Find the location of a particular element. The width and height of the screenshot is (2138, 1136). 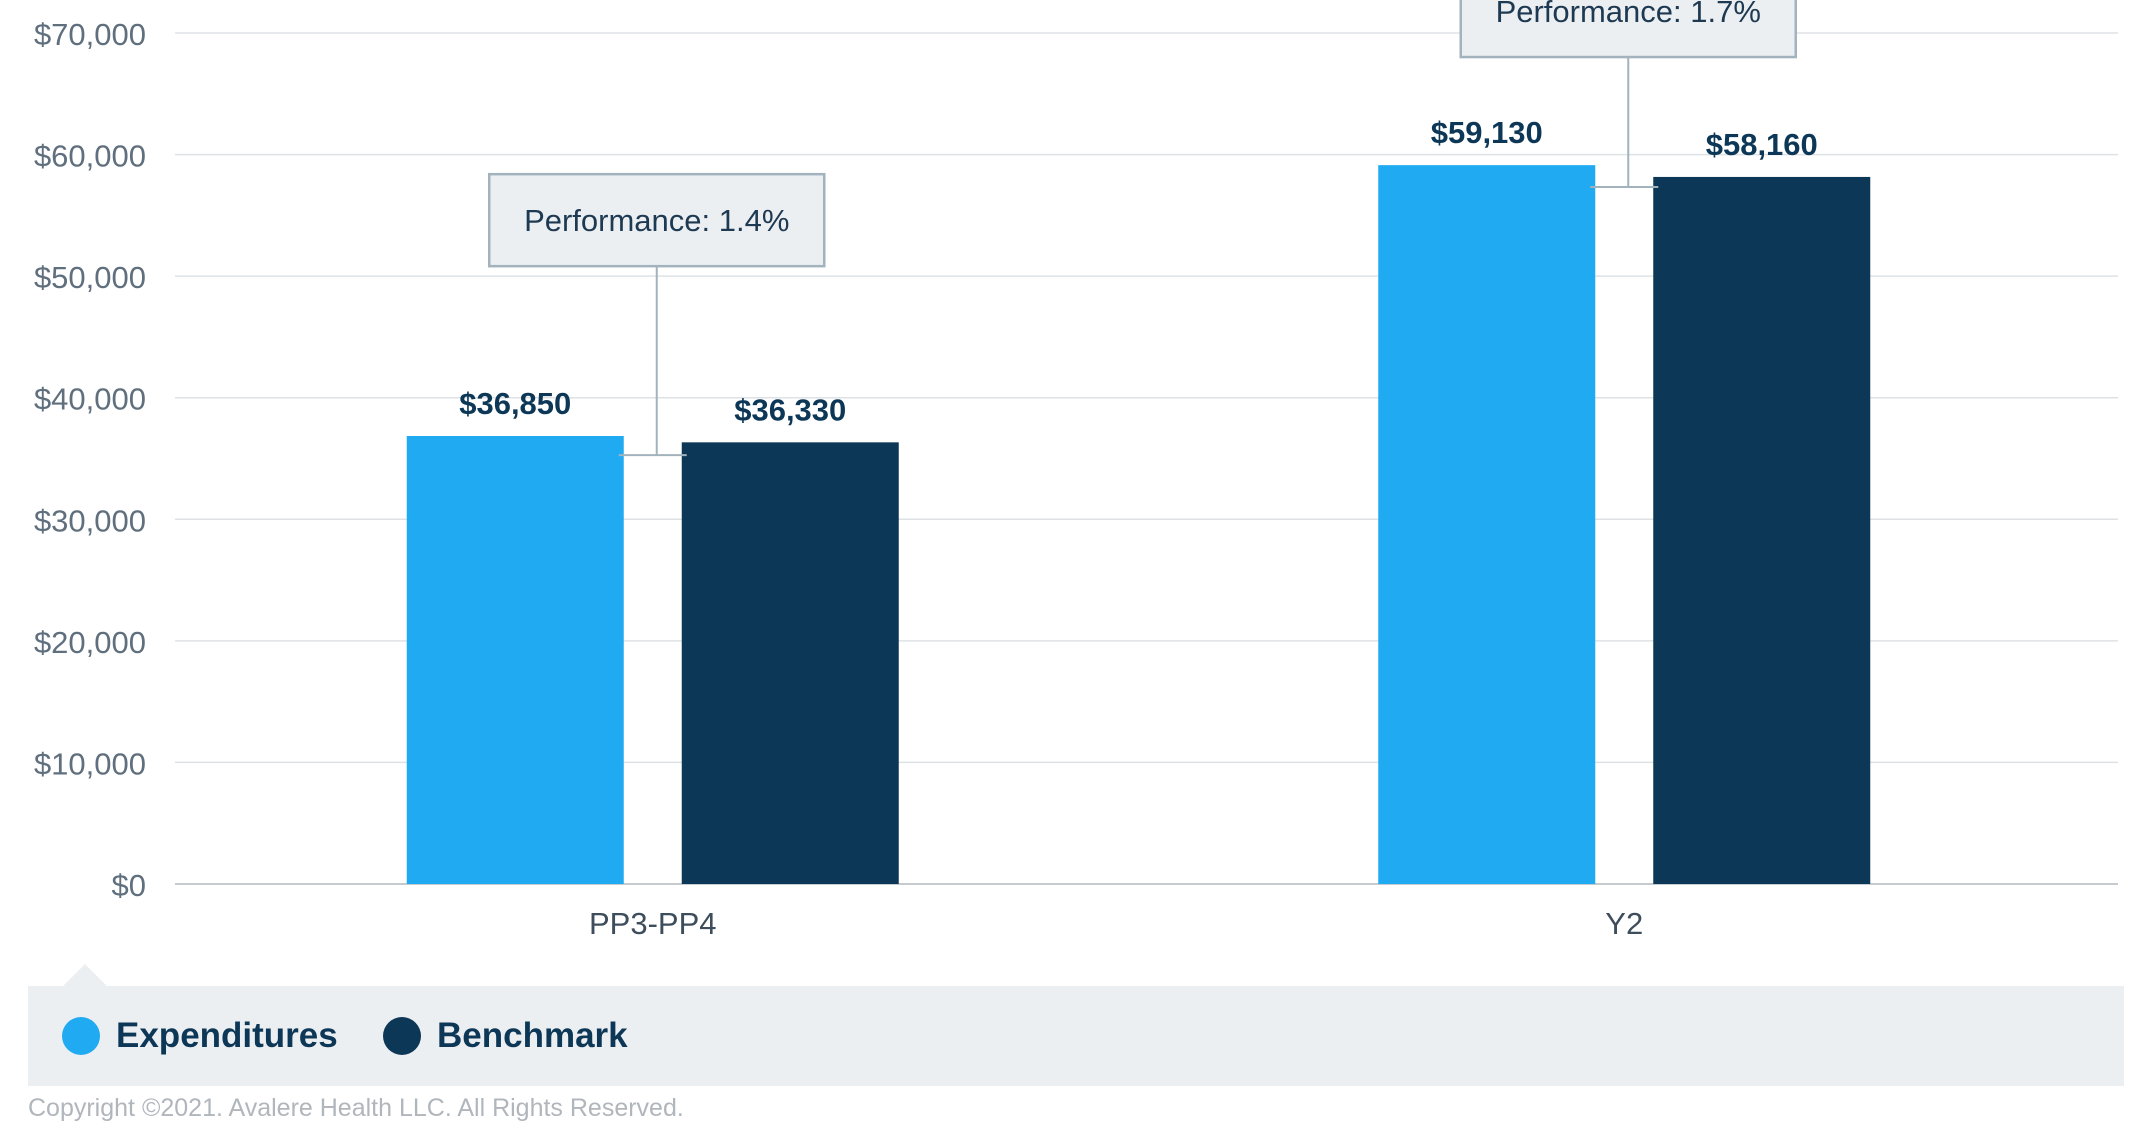

bar-expenditures-y2 is located at coordinates (1487, 525).